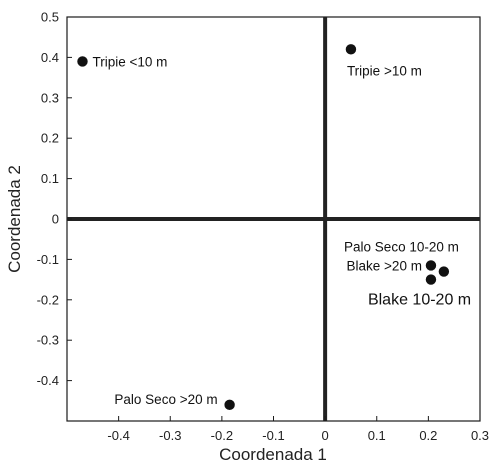 The width and height of the screenshot is (492, 468). What do you see at coordinates (401, 247) in the screenshot?
I see `point-label: Palo Seco 10-20 m` at bounding box center [401, 247].